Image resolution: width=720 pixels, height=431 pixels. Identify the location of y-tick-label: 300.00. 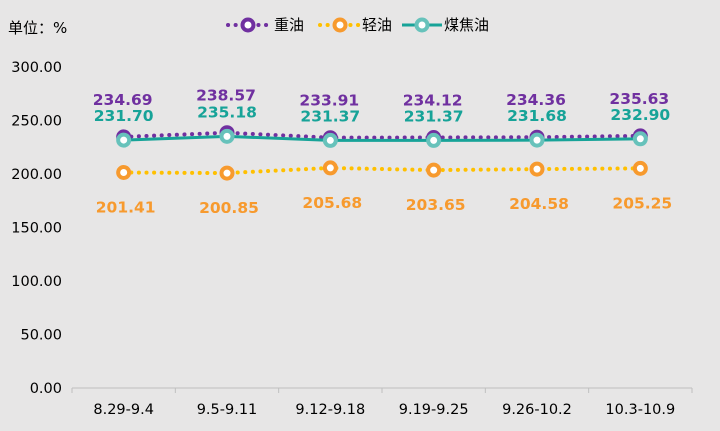
(36, 68).